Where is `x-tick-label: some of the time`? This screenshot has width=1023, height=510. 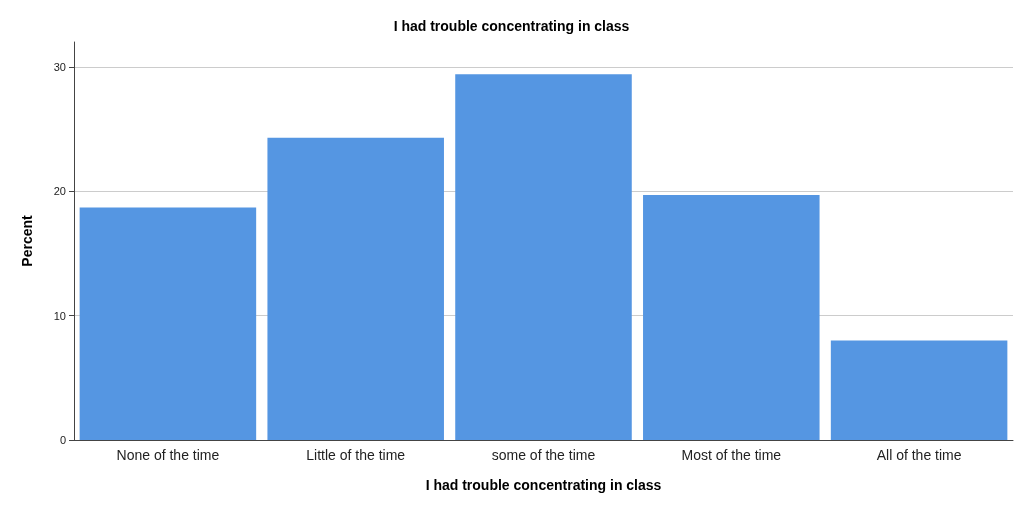
x-tick-label: some of the time is located at coordinates (543, 455).